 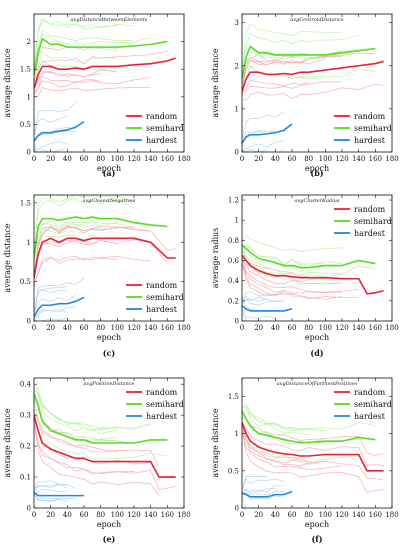 What do you see at coordinates (133, 328) in the screenshot?
I see `x-tick-label: 120` at bounding box center [133, 328].